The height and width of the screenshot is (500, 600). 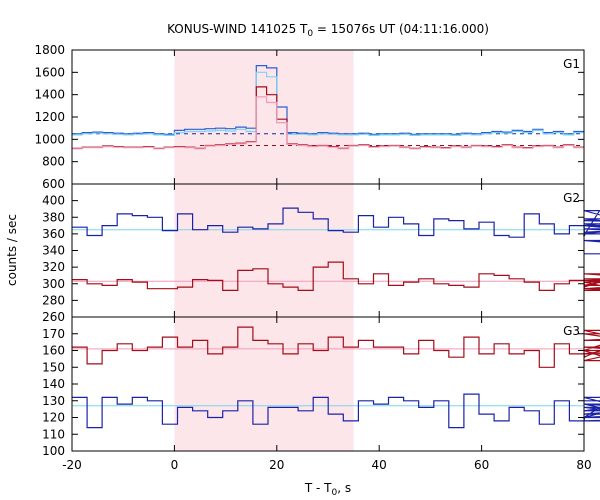 I want to click on ytick-label: 600, so click(x=53, y=184).